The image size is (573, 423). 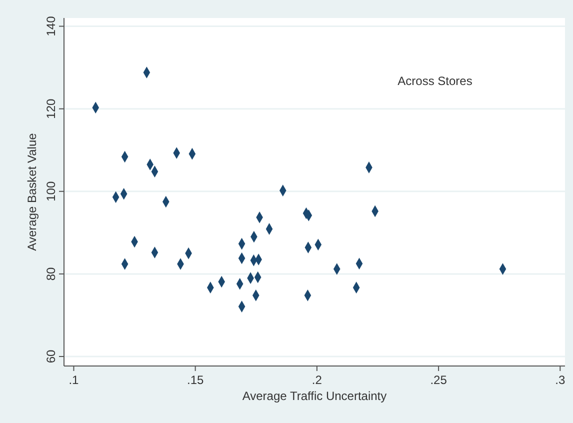 What do you see at coordinates (560, 380) in the screenshot?
I see `x-tick-label: .3` at bounding box center [560, 380].